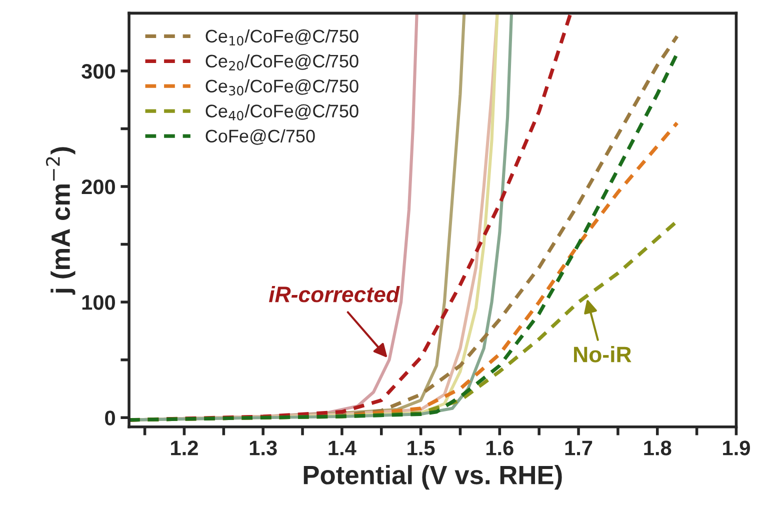  Describe the element at coordinates (110, 418) in the screenshot. I see `y-tick-label: 0` at that location.